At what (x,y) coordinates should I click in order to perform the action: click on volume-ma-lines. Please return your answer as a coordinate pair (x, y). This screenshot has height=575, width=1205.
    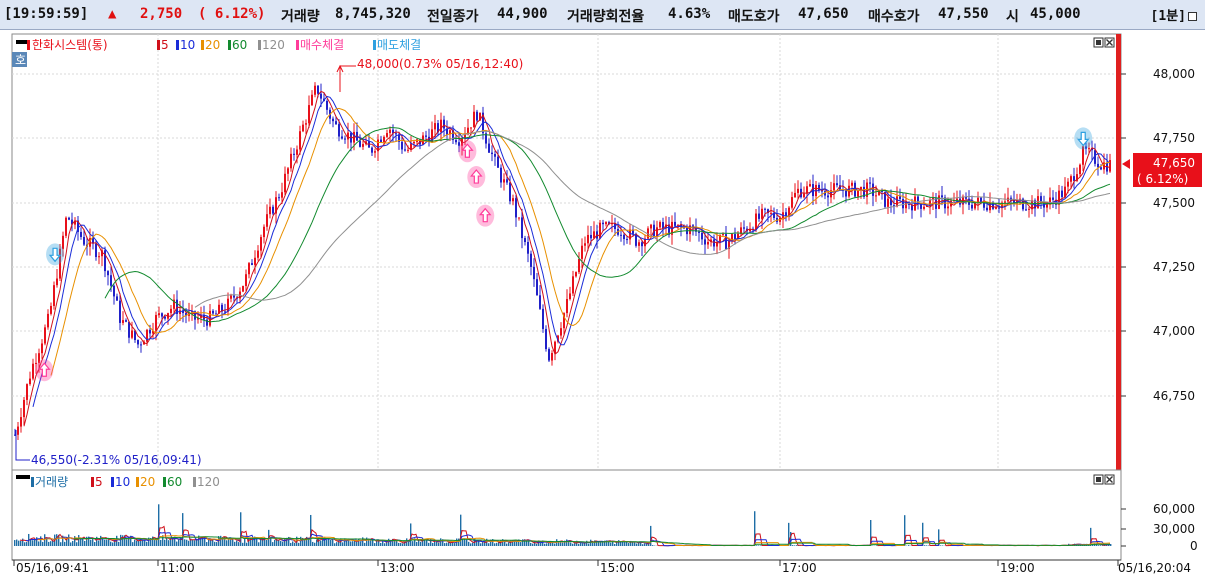
    Looking at the image, I should click on (565, 536).